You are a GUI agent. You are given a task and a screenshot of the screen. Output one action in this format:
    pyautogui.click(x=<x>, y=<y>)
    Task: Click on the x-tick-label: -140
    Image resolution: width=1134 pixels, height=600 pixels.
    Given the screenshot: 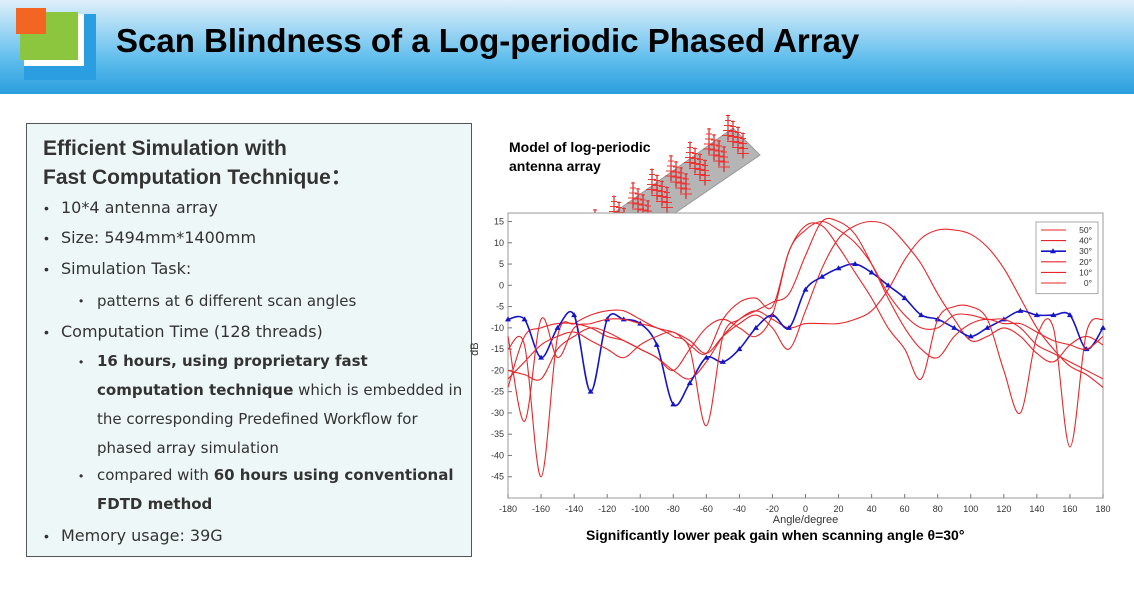 What is the action you would take?
    pyautogui.click(x=574, y=509)
    